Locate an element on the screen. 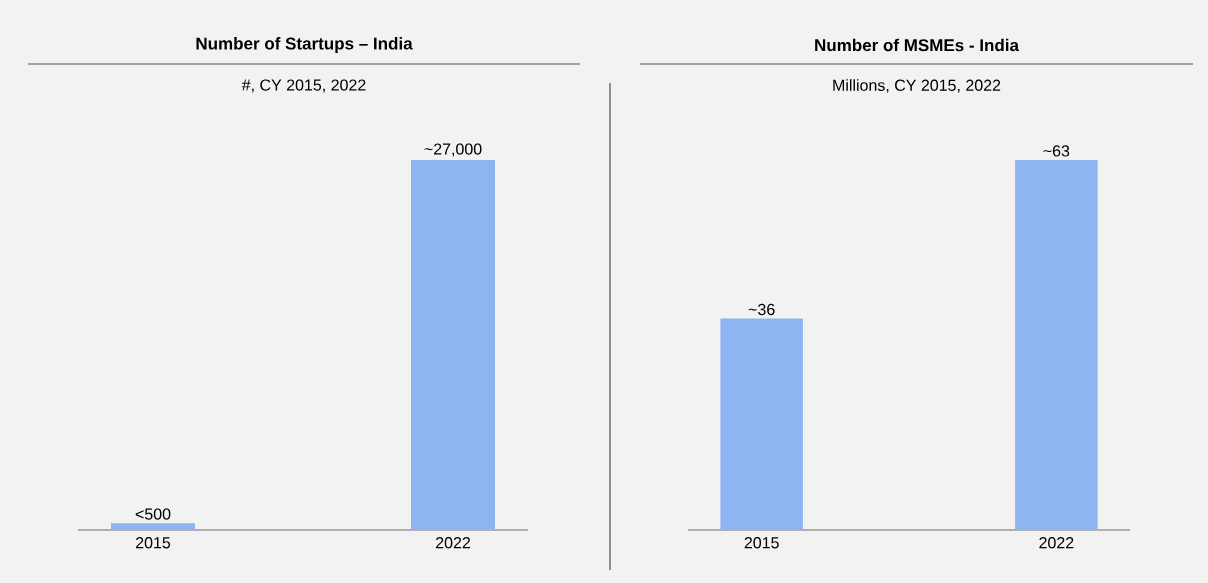 The height and width of the screenshot is (583, 1208). data-label: ~63 is located at coordinates (1056, 151).